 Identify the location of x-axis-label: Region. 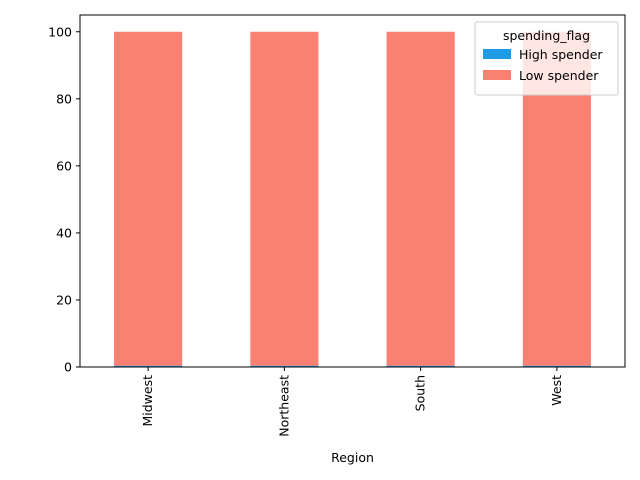
(352, 457).